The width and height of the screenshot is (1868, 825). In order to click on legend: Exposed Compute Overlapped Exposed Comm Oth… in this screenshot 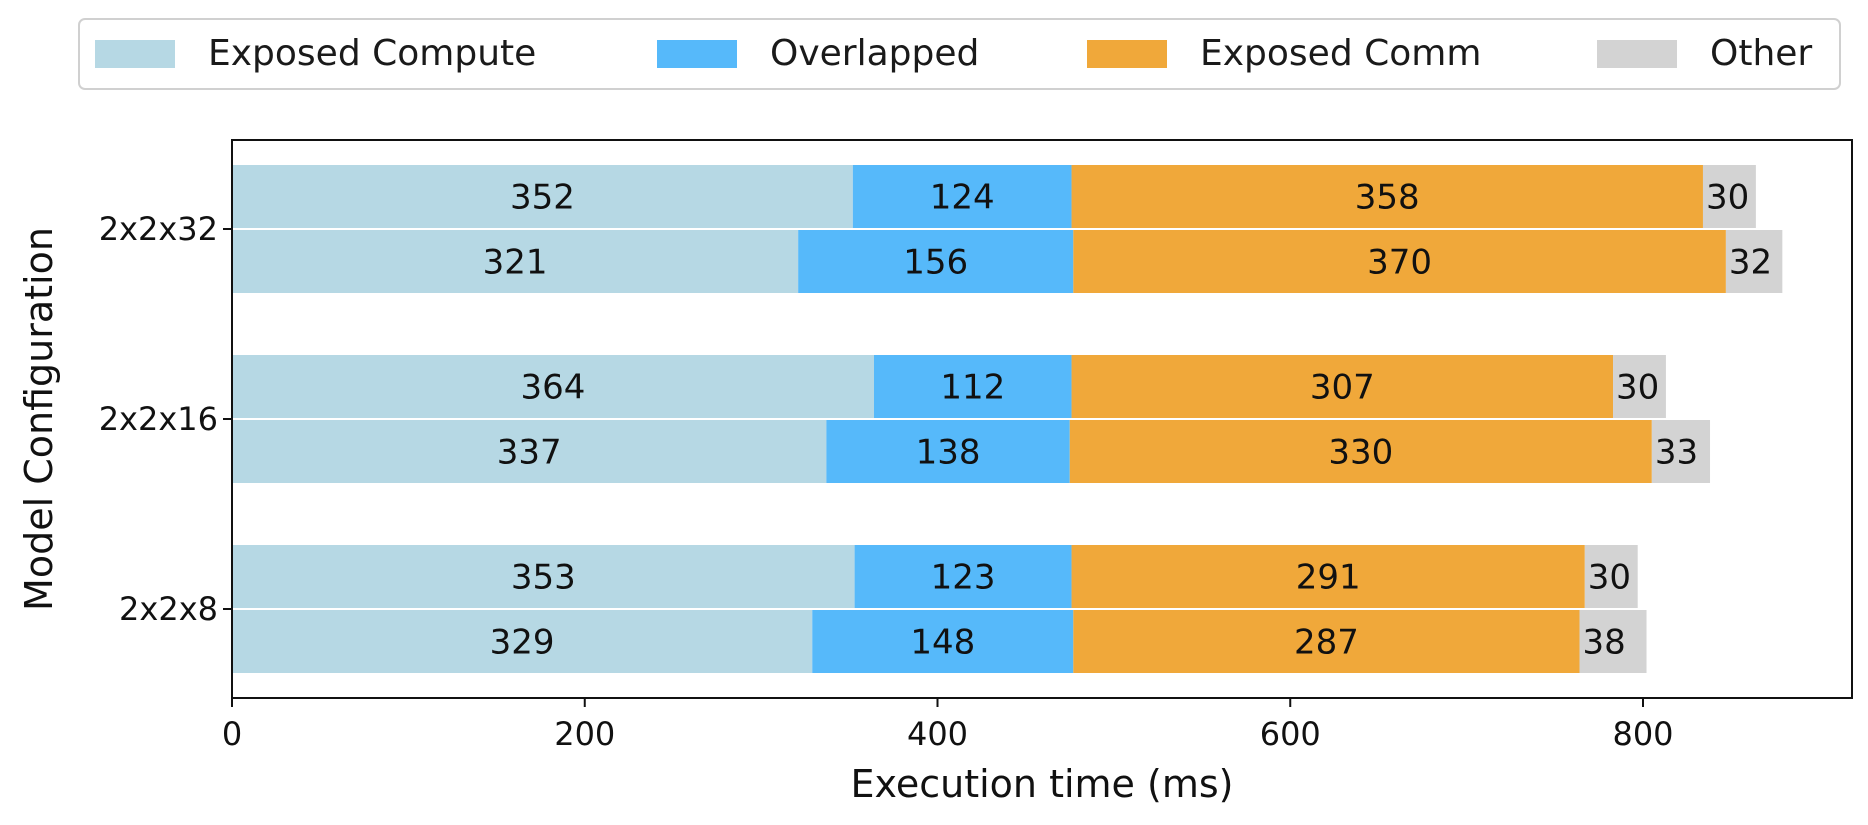, I will do `click(959, 54)`.